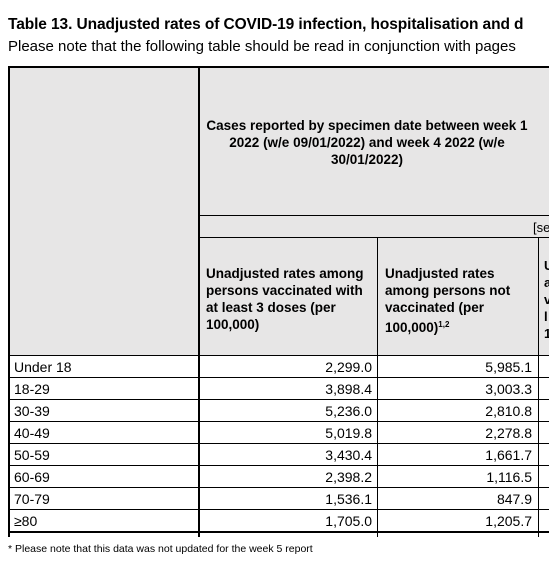 The image size is (549, 564). What do you see at coordinates (348, 477) in the screenshot?
I see `vaccinated-rate-cell: 2,398.2` at bounding box center [348, 477].